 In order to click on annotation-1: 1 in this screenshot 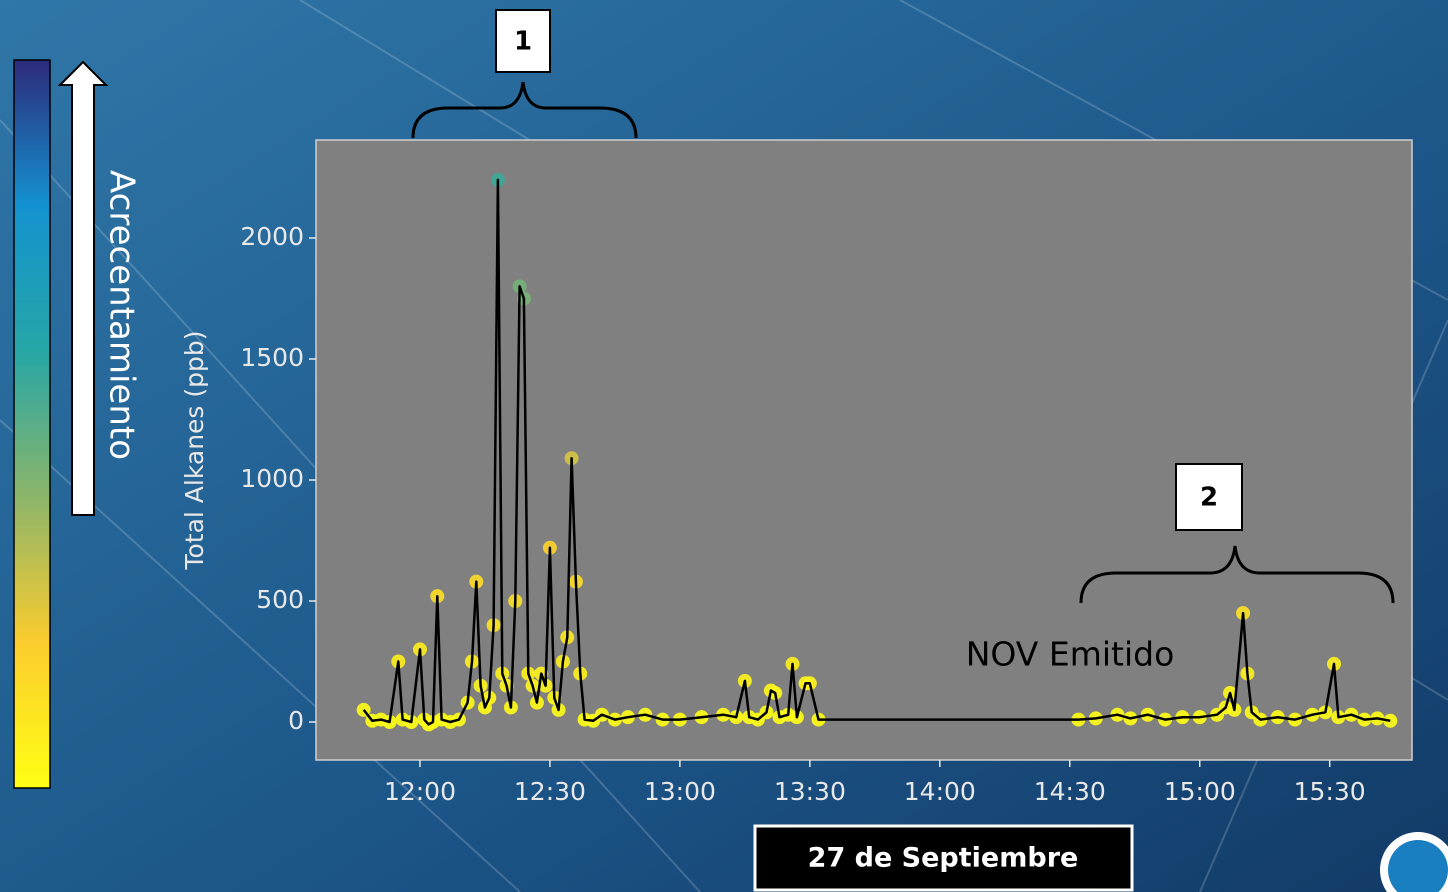, I will do `click(523, 42)`.